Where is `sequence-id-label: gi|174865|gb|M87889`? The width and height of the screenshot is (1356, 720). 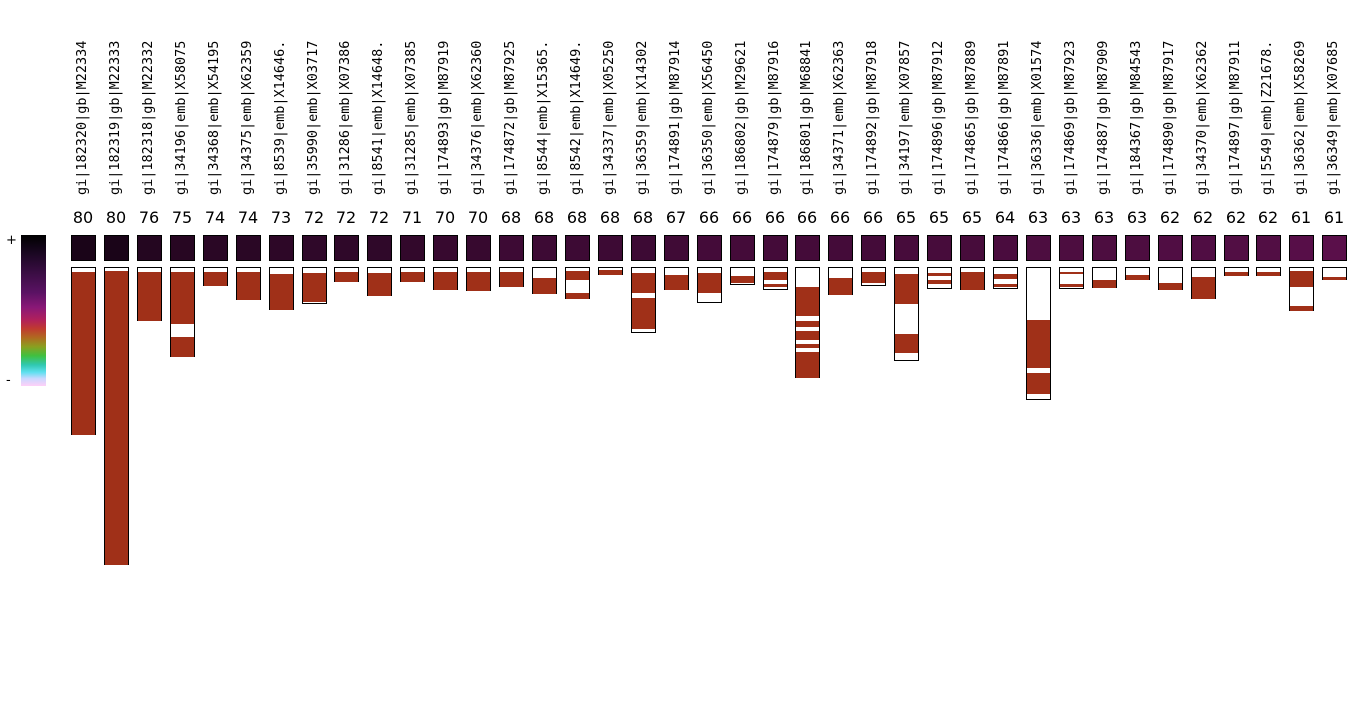
sequence-id-label: gi|174865|gb|M87889 is located at coordinates (971, 117).